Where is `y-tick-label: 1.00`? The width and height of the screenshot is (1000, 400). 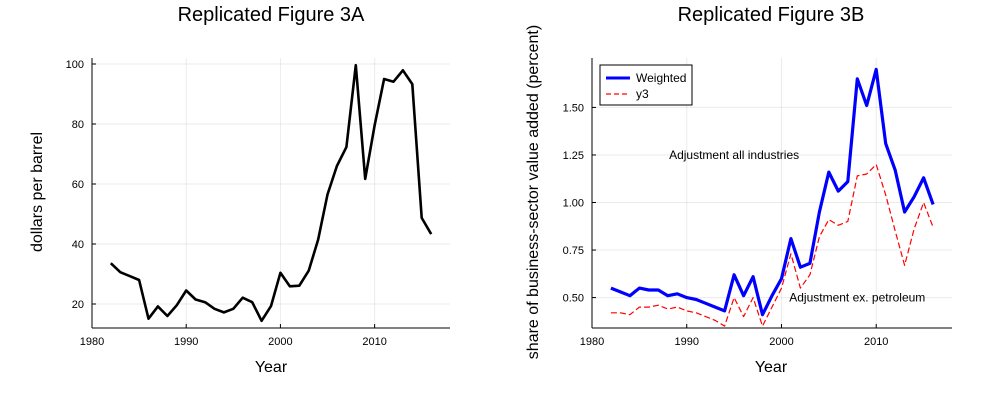 y-tick-label: 1.00 is located at coordinates (573, 204).